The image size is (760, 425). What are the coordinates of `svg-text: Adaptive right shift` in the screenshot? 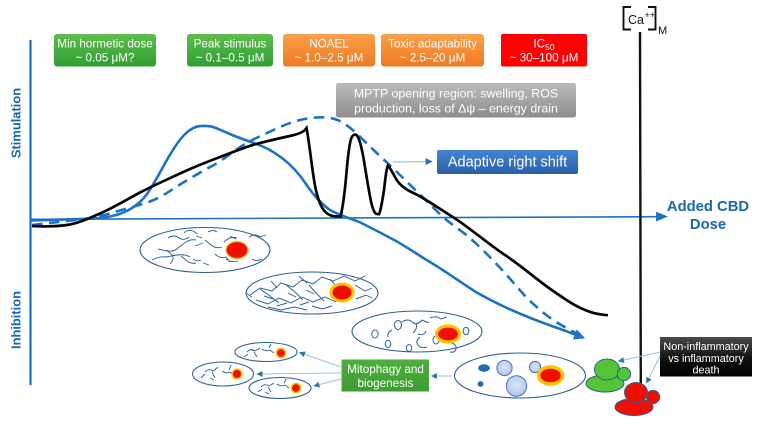 It's located at (507, 163).